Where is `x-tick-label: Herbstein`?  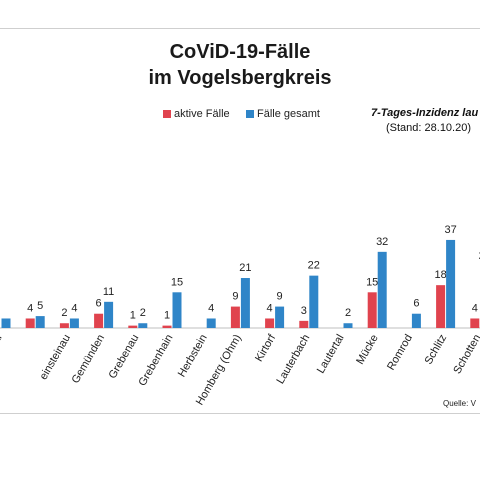 x-tick-label: Herbstein is located at coordinates (193, 356).